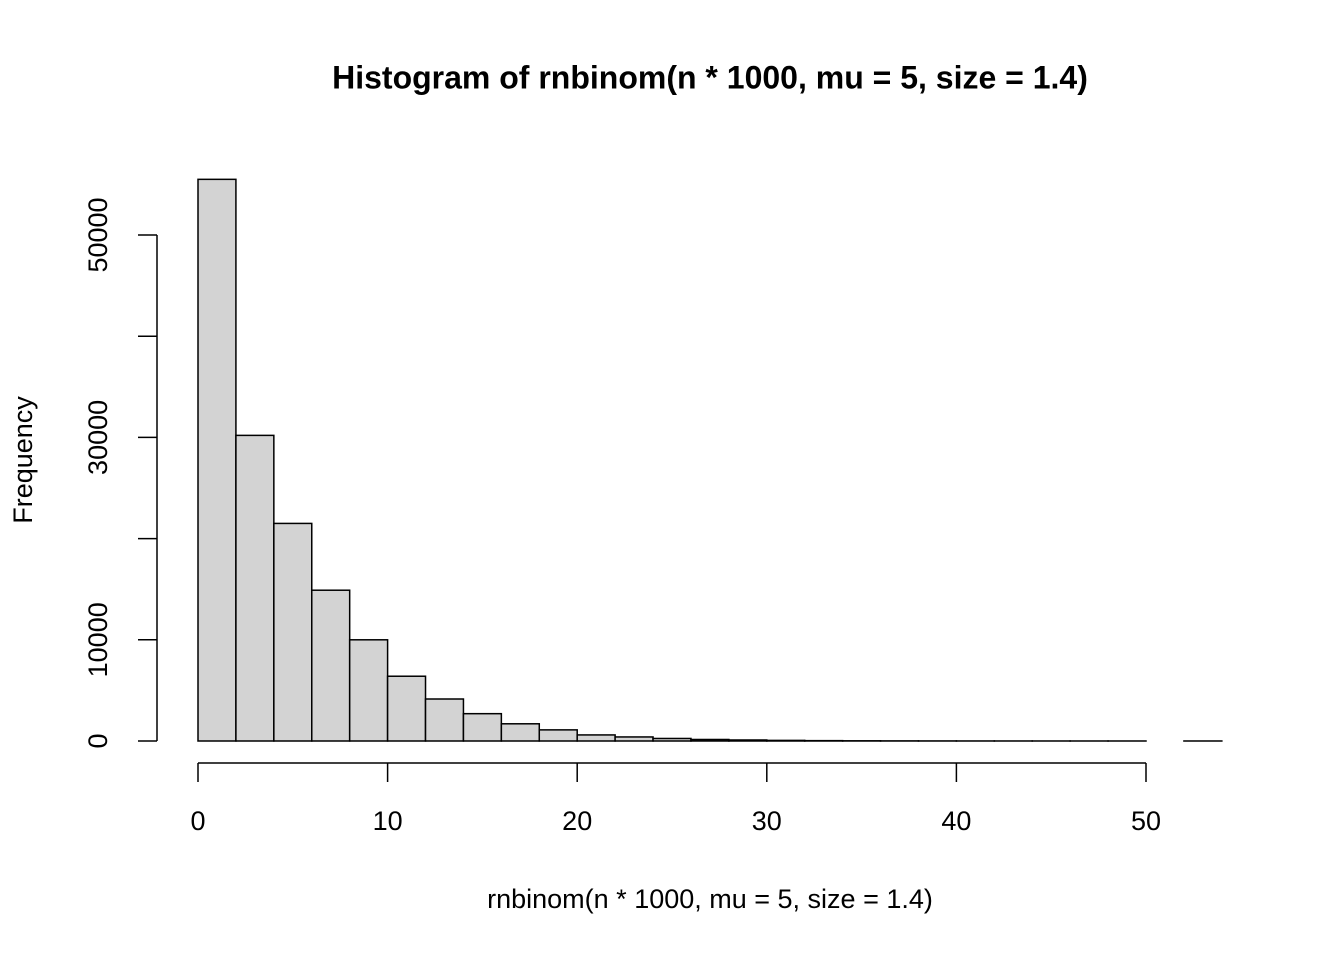 The image size is (1344, 960). What do you see at coordinates (98, 639) in the screenshot?
I see `y-tick-label: 10000` at bounding box center [98, 639].